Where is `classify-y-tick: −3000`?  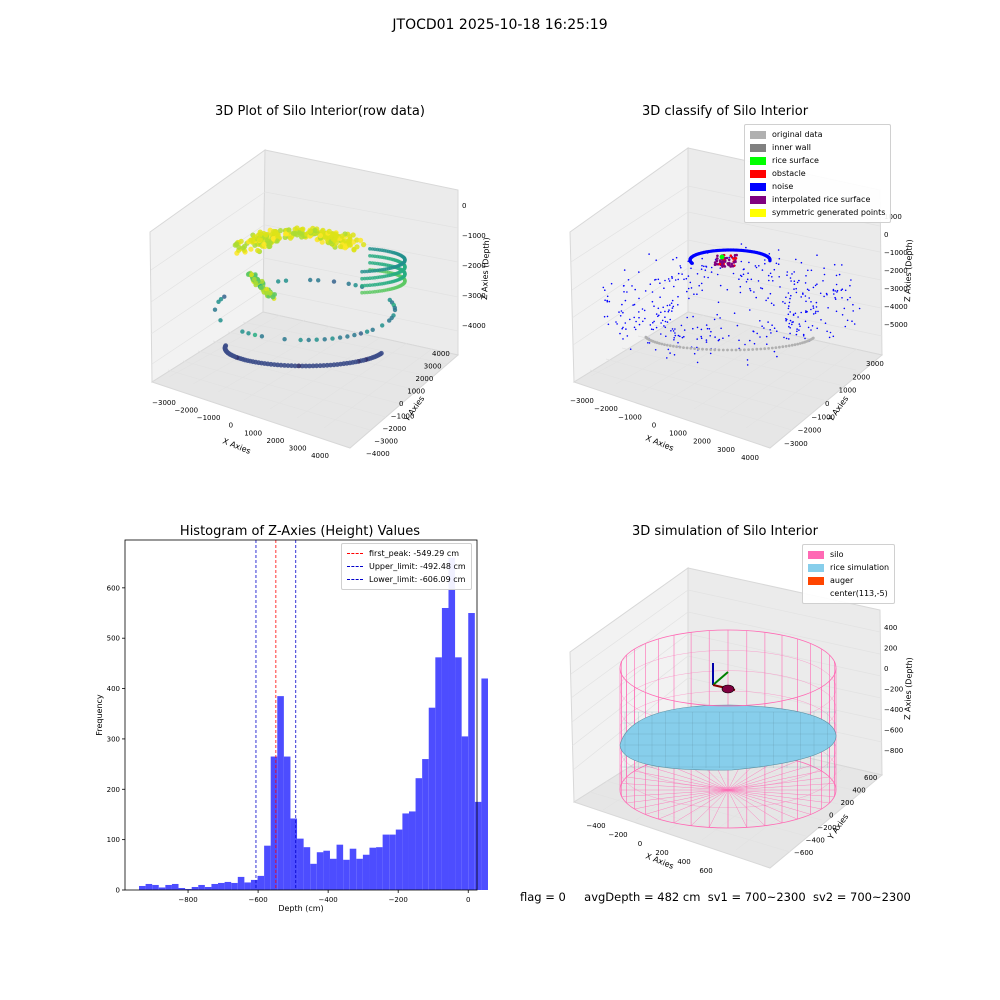
classify-y-tick: −3000 is located at coordinates (796, 444).